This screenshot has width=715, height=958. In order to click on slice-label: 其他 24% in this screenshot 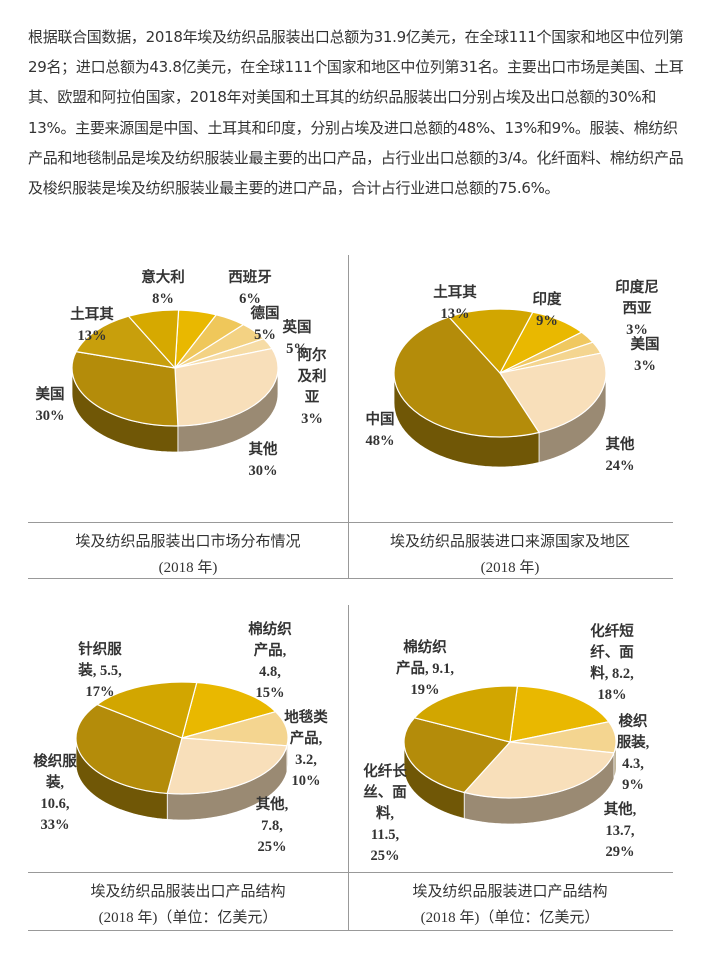, I will do `click(620, 455)`.